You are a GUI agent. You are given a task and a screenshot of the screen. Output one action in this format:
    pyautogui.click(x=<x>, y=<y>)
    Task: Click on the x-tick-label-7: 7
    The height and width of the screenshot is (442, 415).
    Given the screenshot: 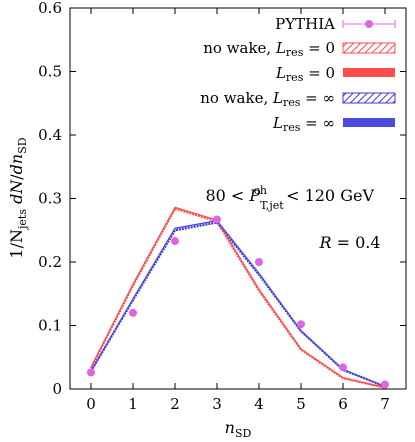 What is the action you would take?
    pyautogui.click(x=385, y=404)
    